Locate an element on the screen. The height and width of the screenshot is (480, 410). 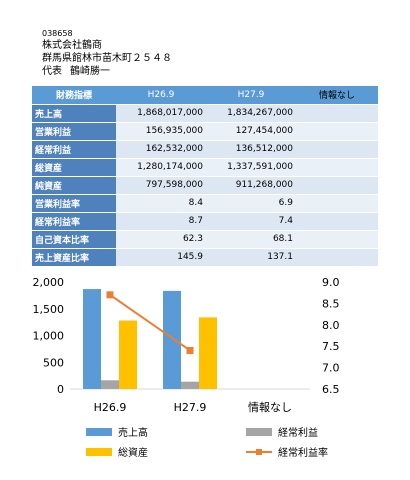
row-label: 純資産 is located at coordinates (74, 185).